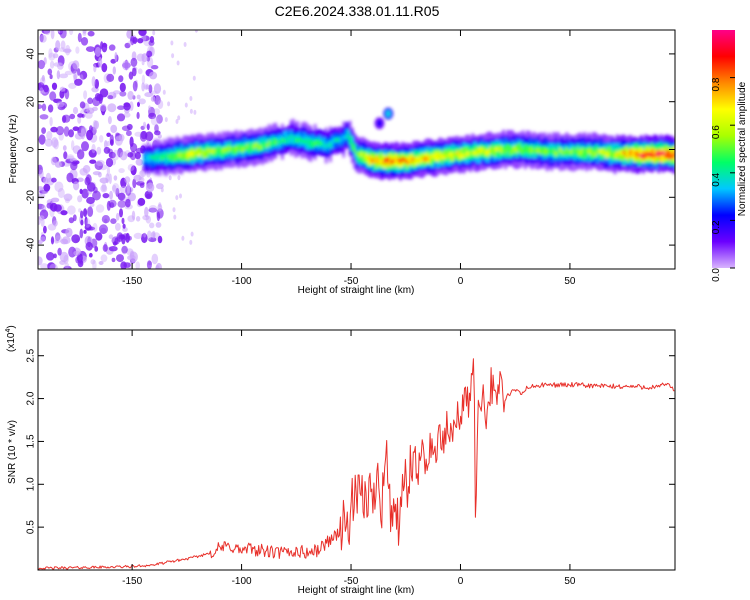 The image size is (750, 600). I want to click on spectrogram-y-axis-label: Frequency (Hz), so click(13, 149).